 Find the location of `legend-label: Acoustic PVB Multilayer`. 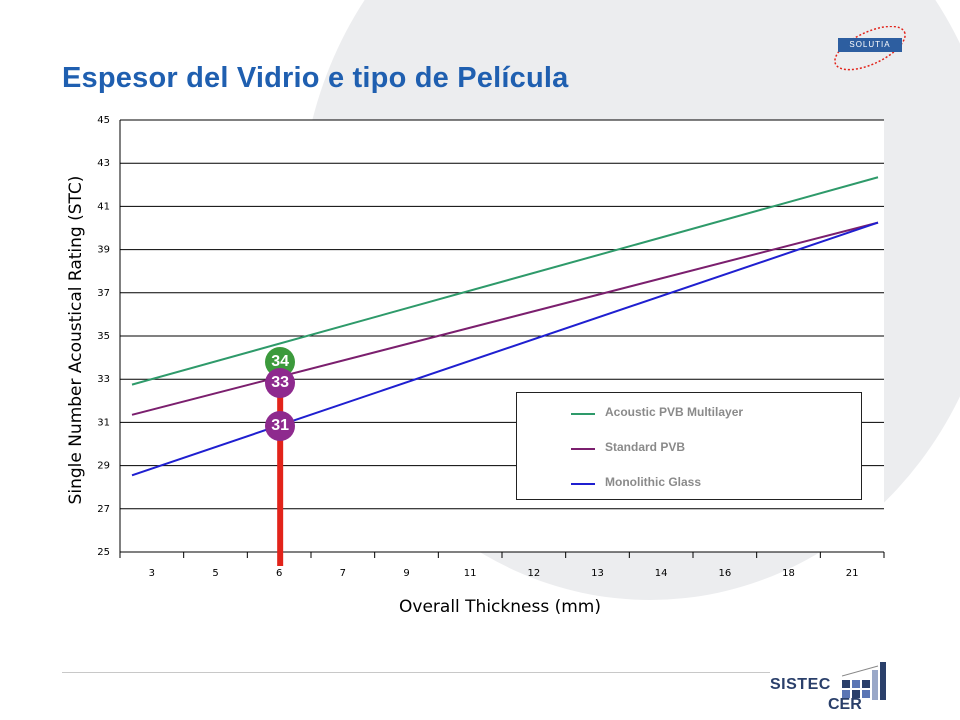

legend-label: Acoustic PVB Multilayer is located at coordinates (674, 412).